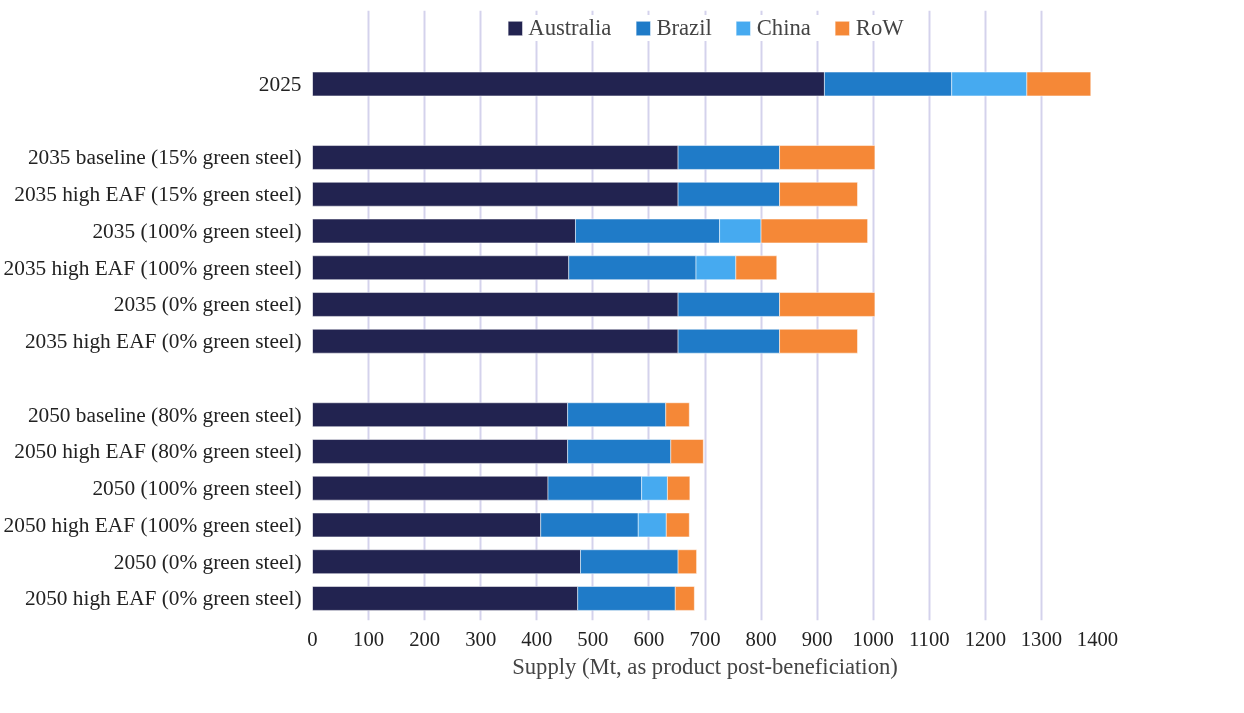 This screenshot has width=1244, height=713. What do you see at coordinates (1097, 638) in the screenshot?
I see `x-tick-label: 1400` at bounding box center [1097, 638].